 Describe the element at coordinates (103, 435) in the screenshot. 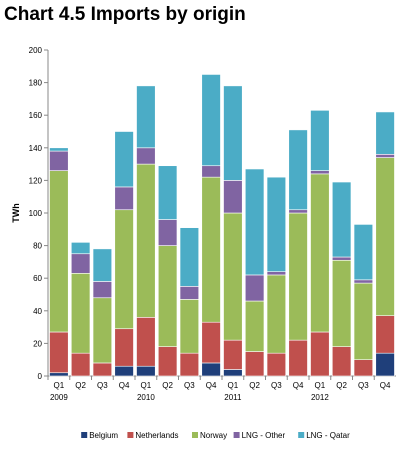

I see `legend-label: Belgium` at that location.